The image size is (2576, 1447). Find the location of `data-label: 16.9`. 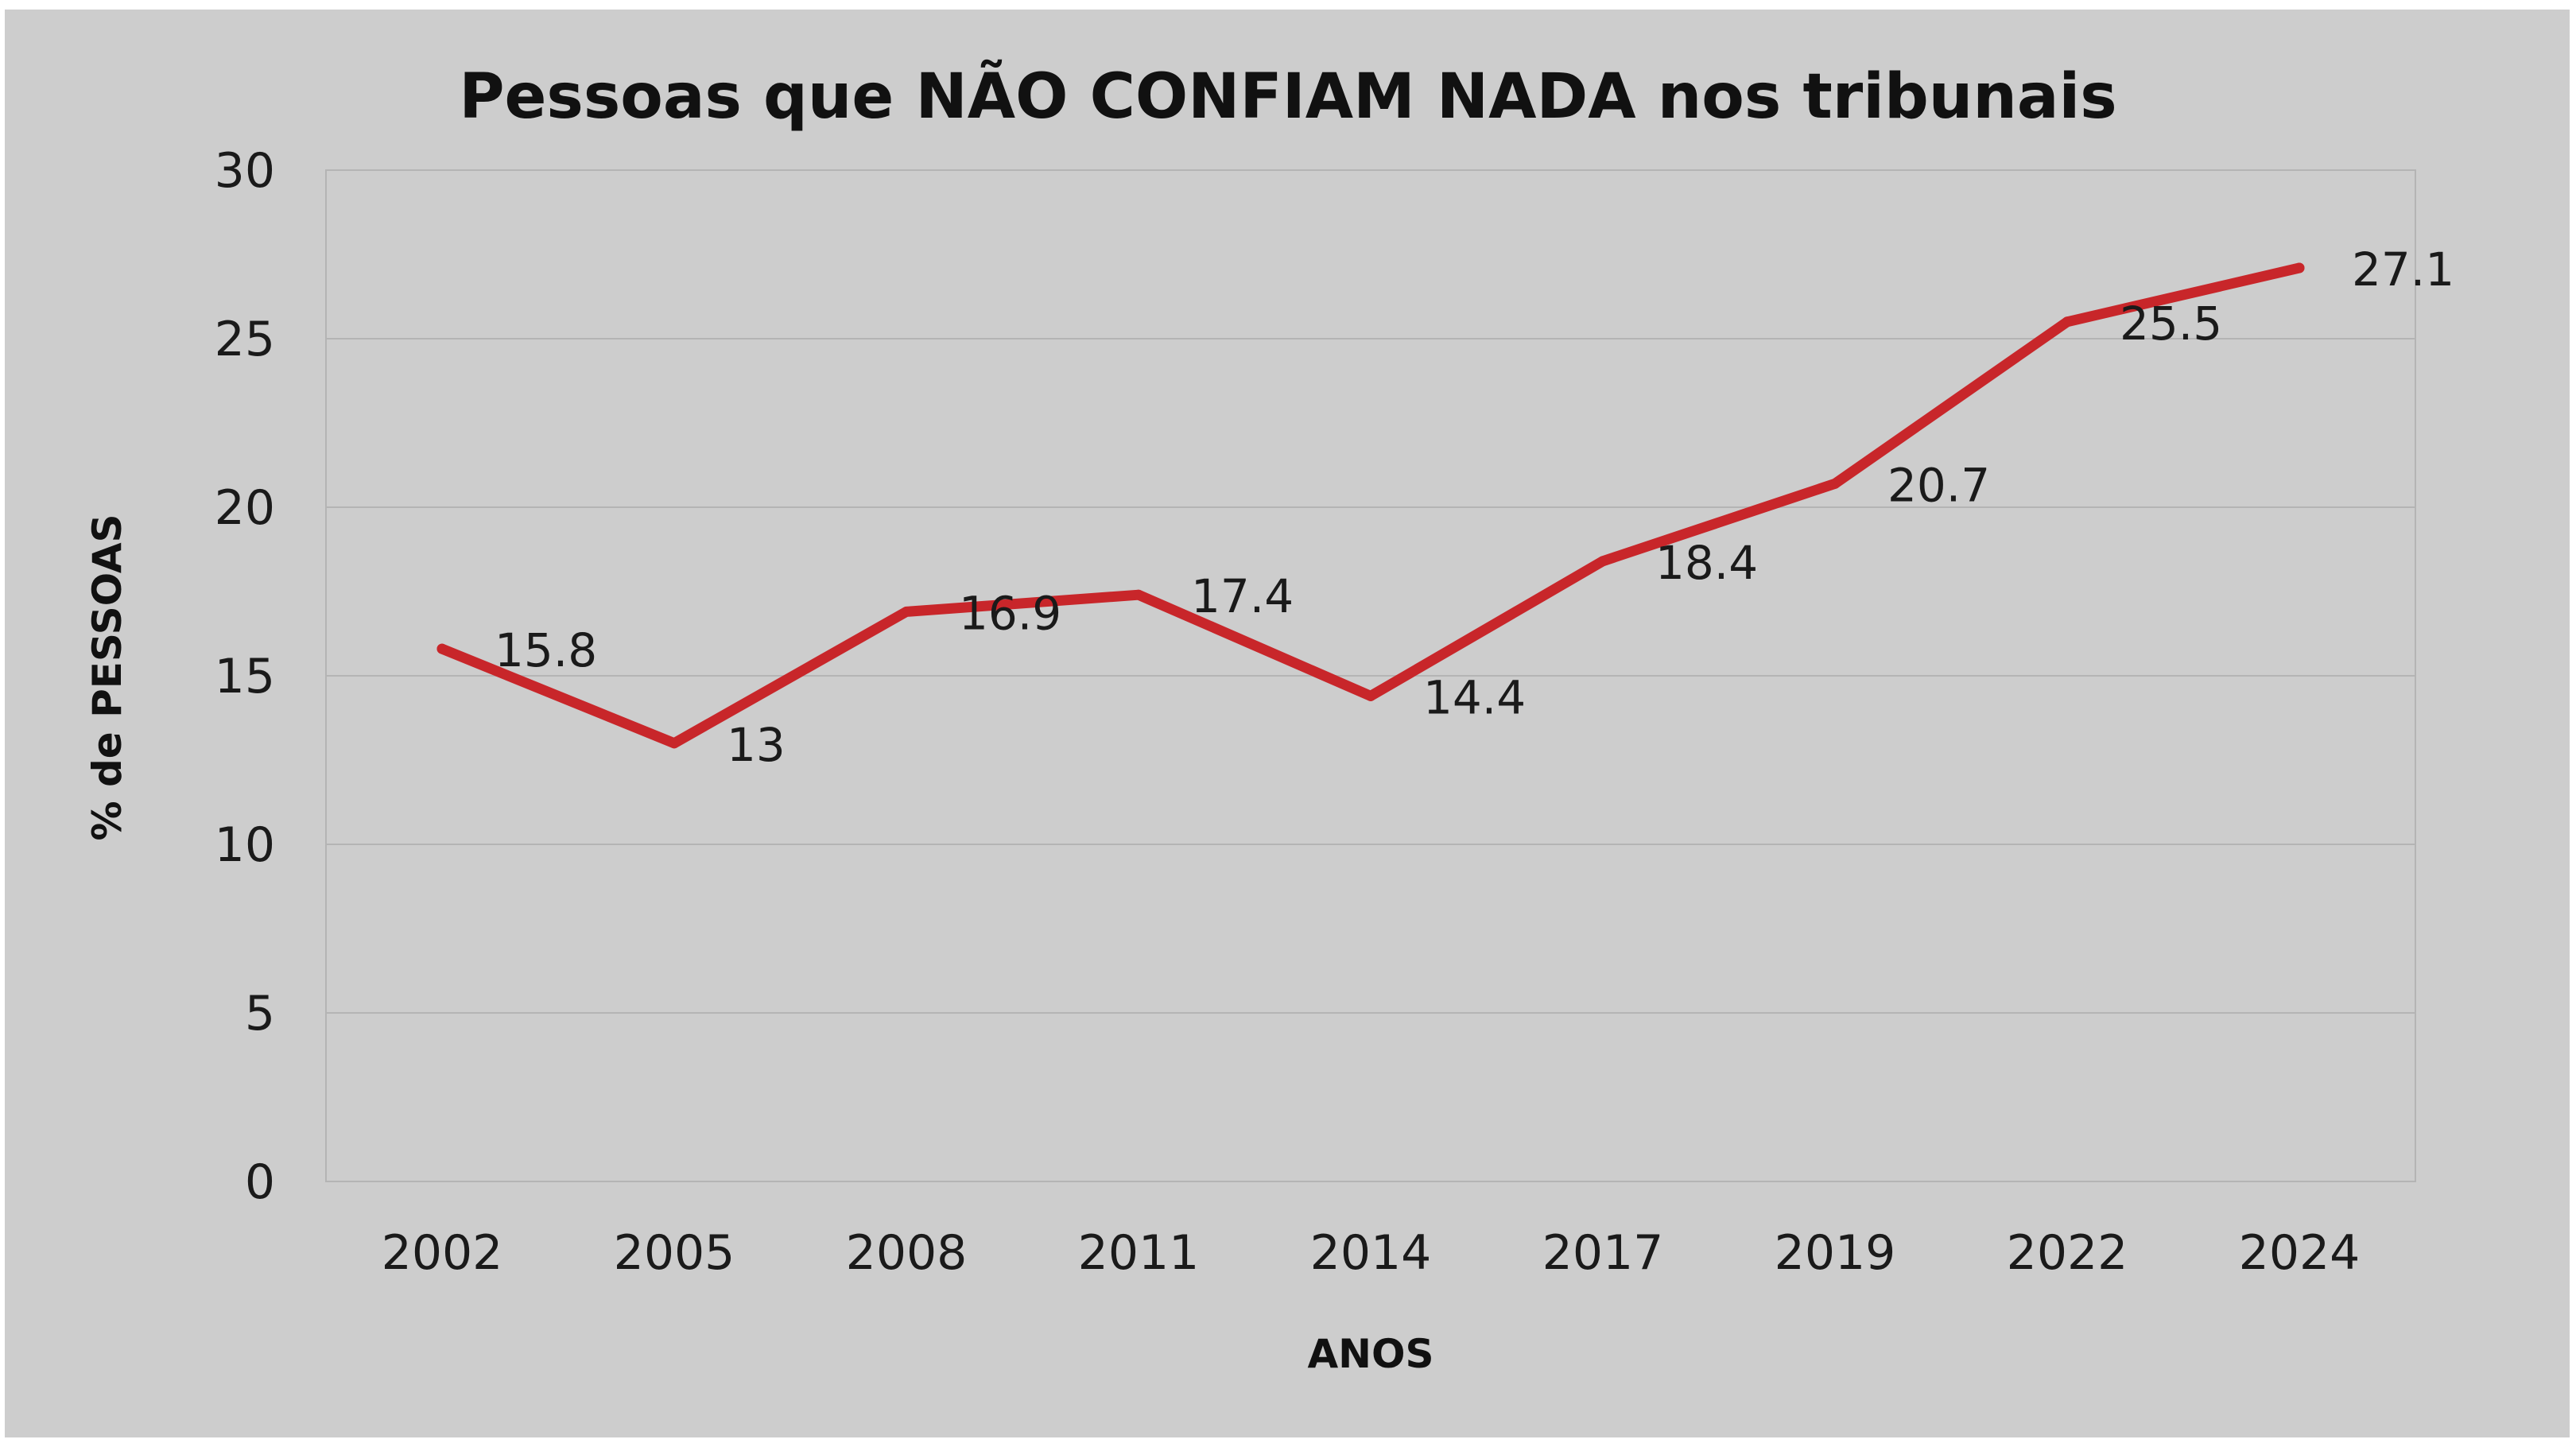

data-label: 16.9 is located at coordinates (1010, 613).